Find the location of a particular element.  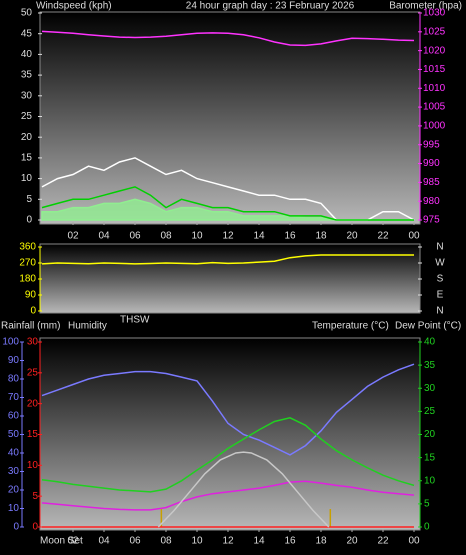

y-tick-label: 60 is located at coordinates (14, 416).